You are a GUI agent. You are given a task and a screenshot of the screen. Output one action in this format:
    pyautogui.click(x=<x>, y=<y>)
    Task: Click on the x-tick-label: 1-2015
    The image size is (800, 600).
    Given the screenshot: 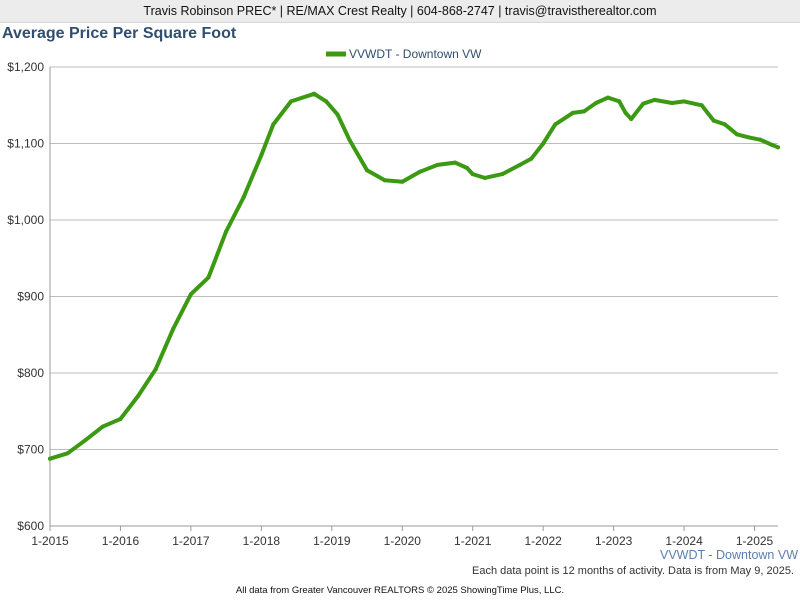 What is the action you would take?
    pyautogui.click(x=50, y=541)
    